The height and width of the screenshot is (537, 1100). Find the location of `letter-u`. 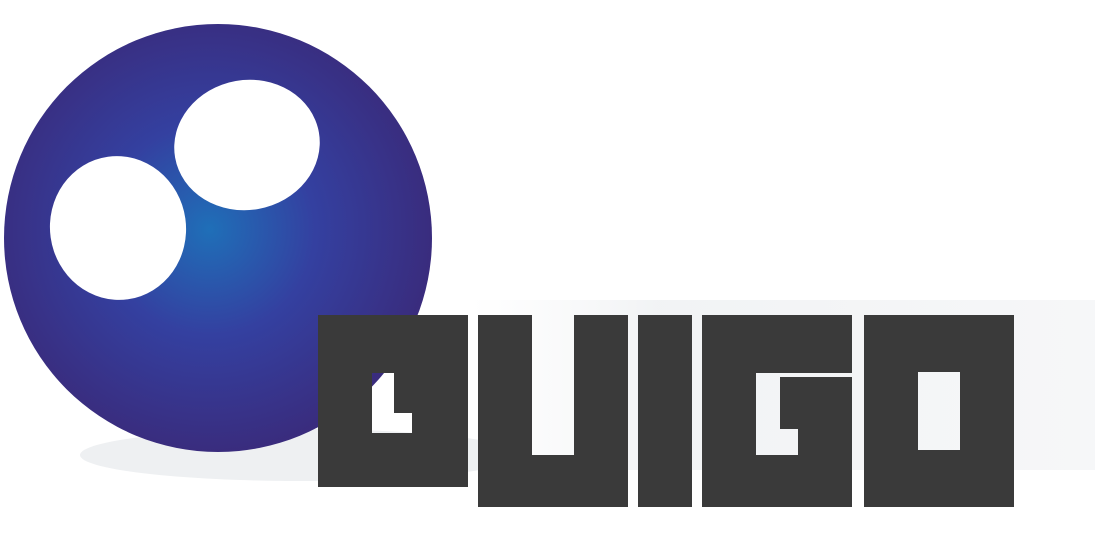

letter-u is located at coordinates (553, 411).